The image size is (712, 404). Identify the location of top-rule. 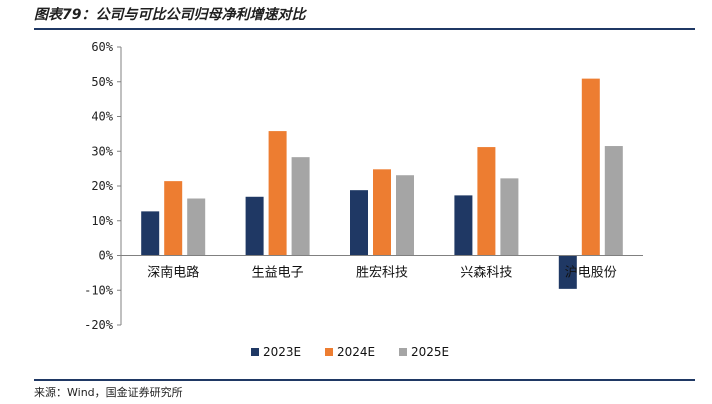
(364, 29).